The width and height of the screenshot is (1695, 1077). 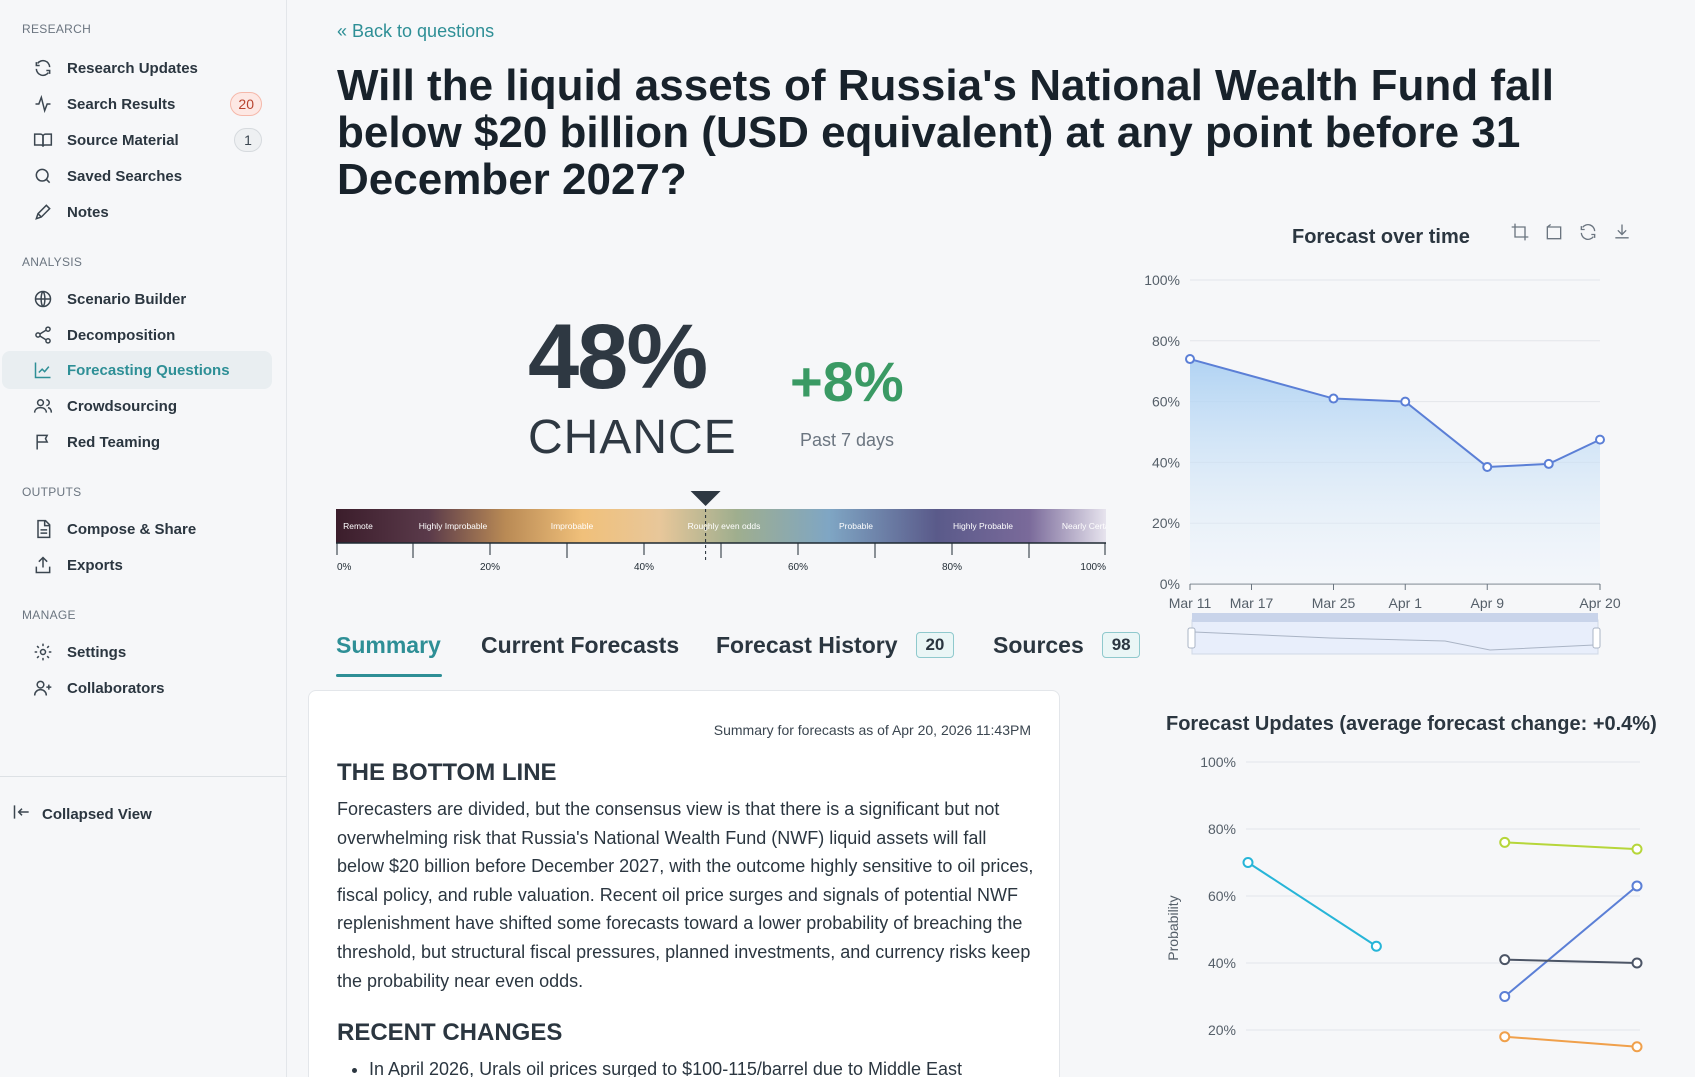 I want to click on bottom-line-heading: THE BOTTOM LINE, so click(x=447, y=772).